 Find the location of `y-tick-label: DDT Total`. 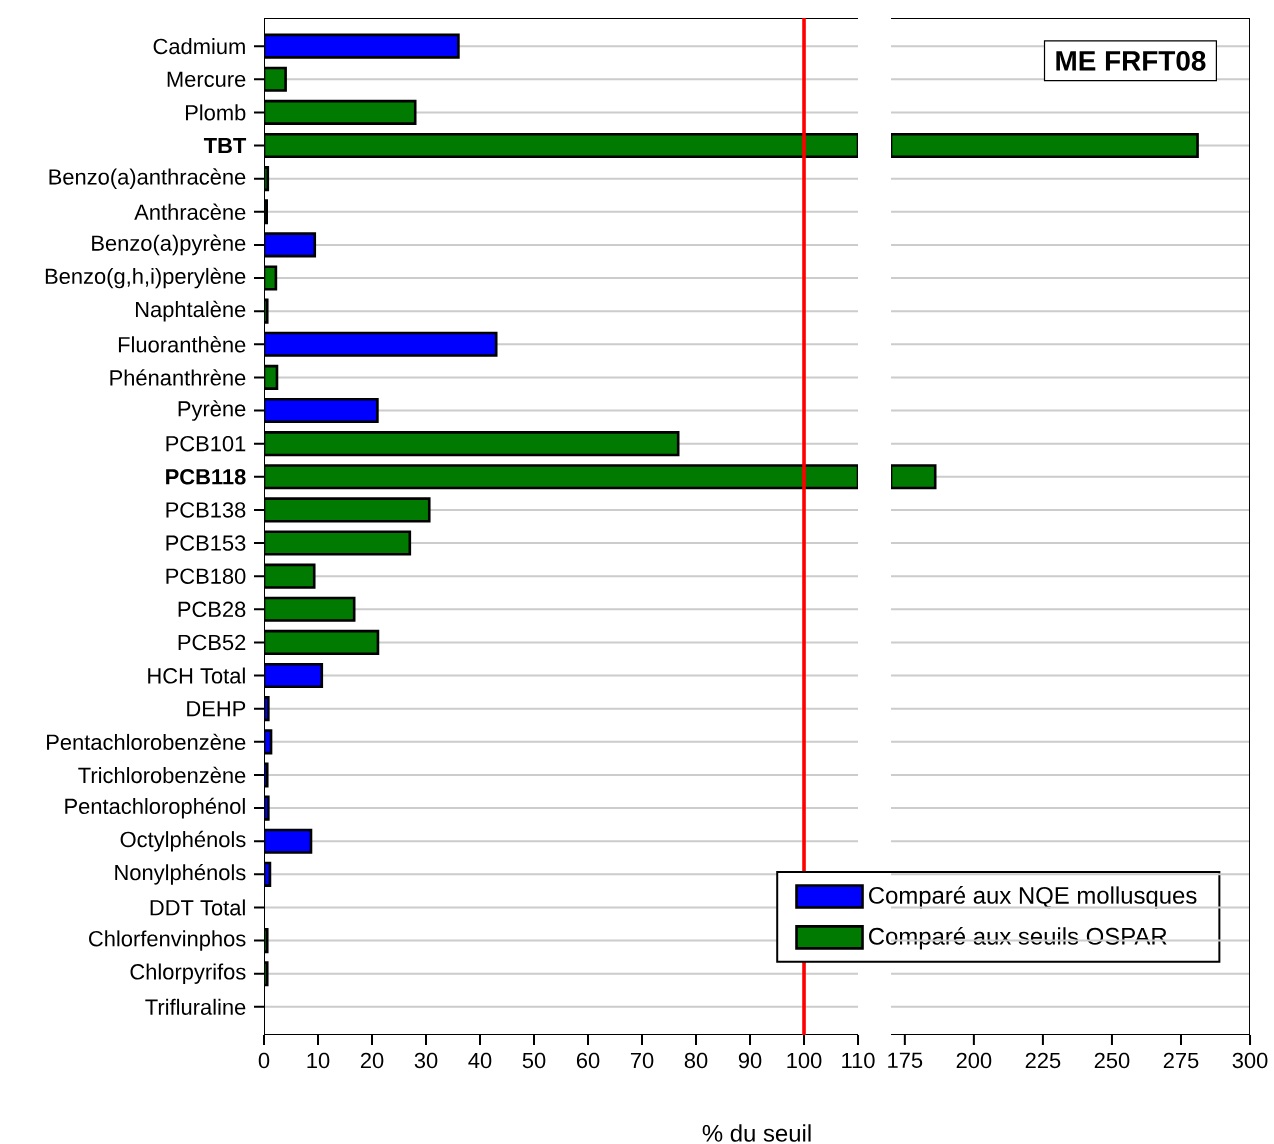

y-tick-label: DDT Total is located at coordinates (197, 907).